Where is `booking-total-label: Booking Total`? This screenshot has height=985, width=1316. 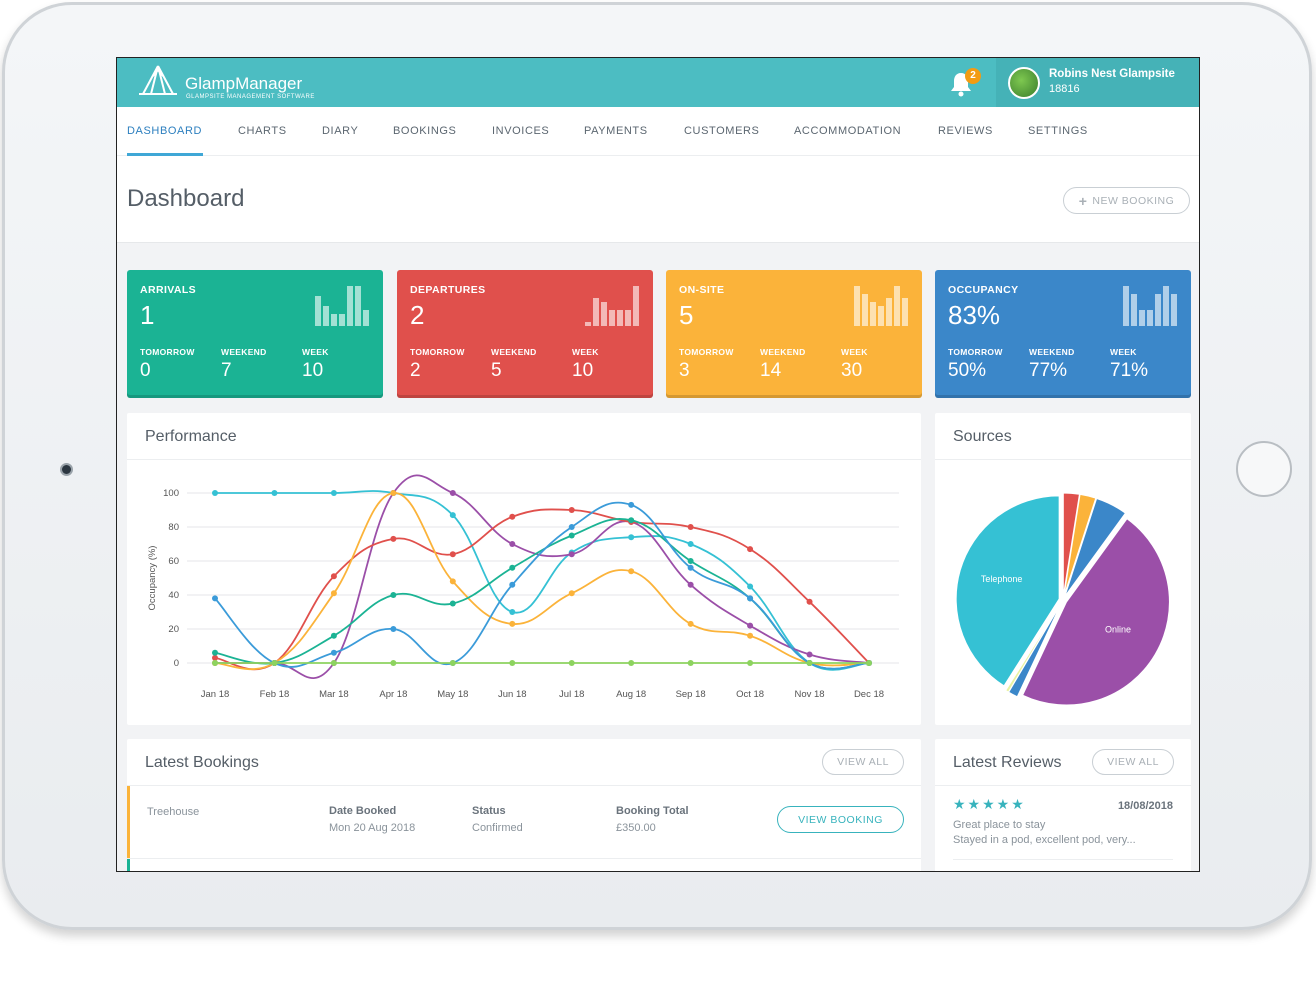
booking-total-label: Booking Total is located at coordinates (652, 811).